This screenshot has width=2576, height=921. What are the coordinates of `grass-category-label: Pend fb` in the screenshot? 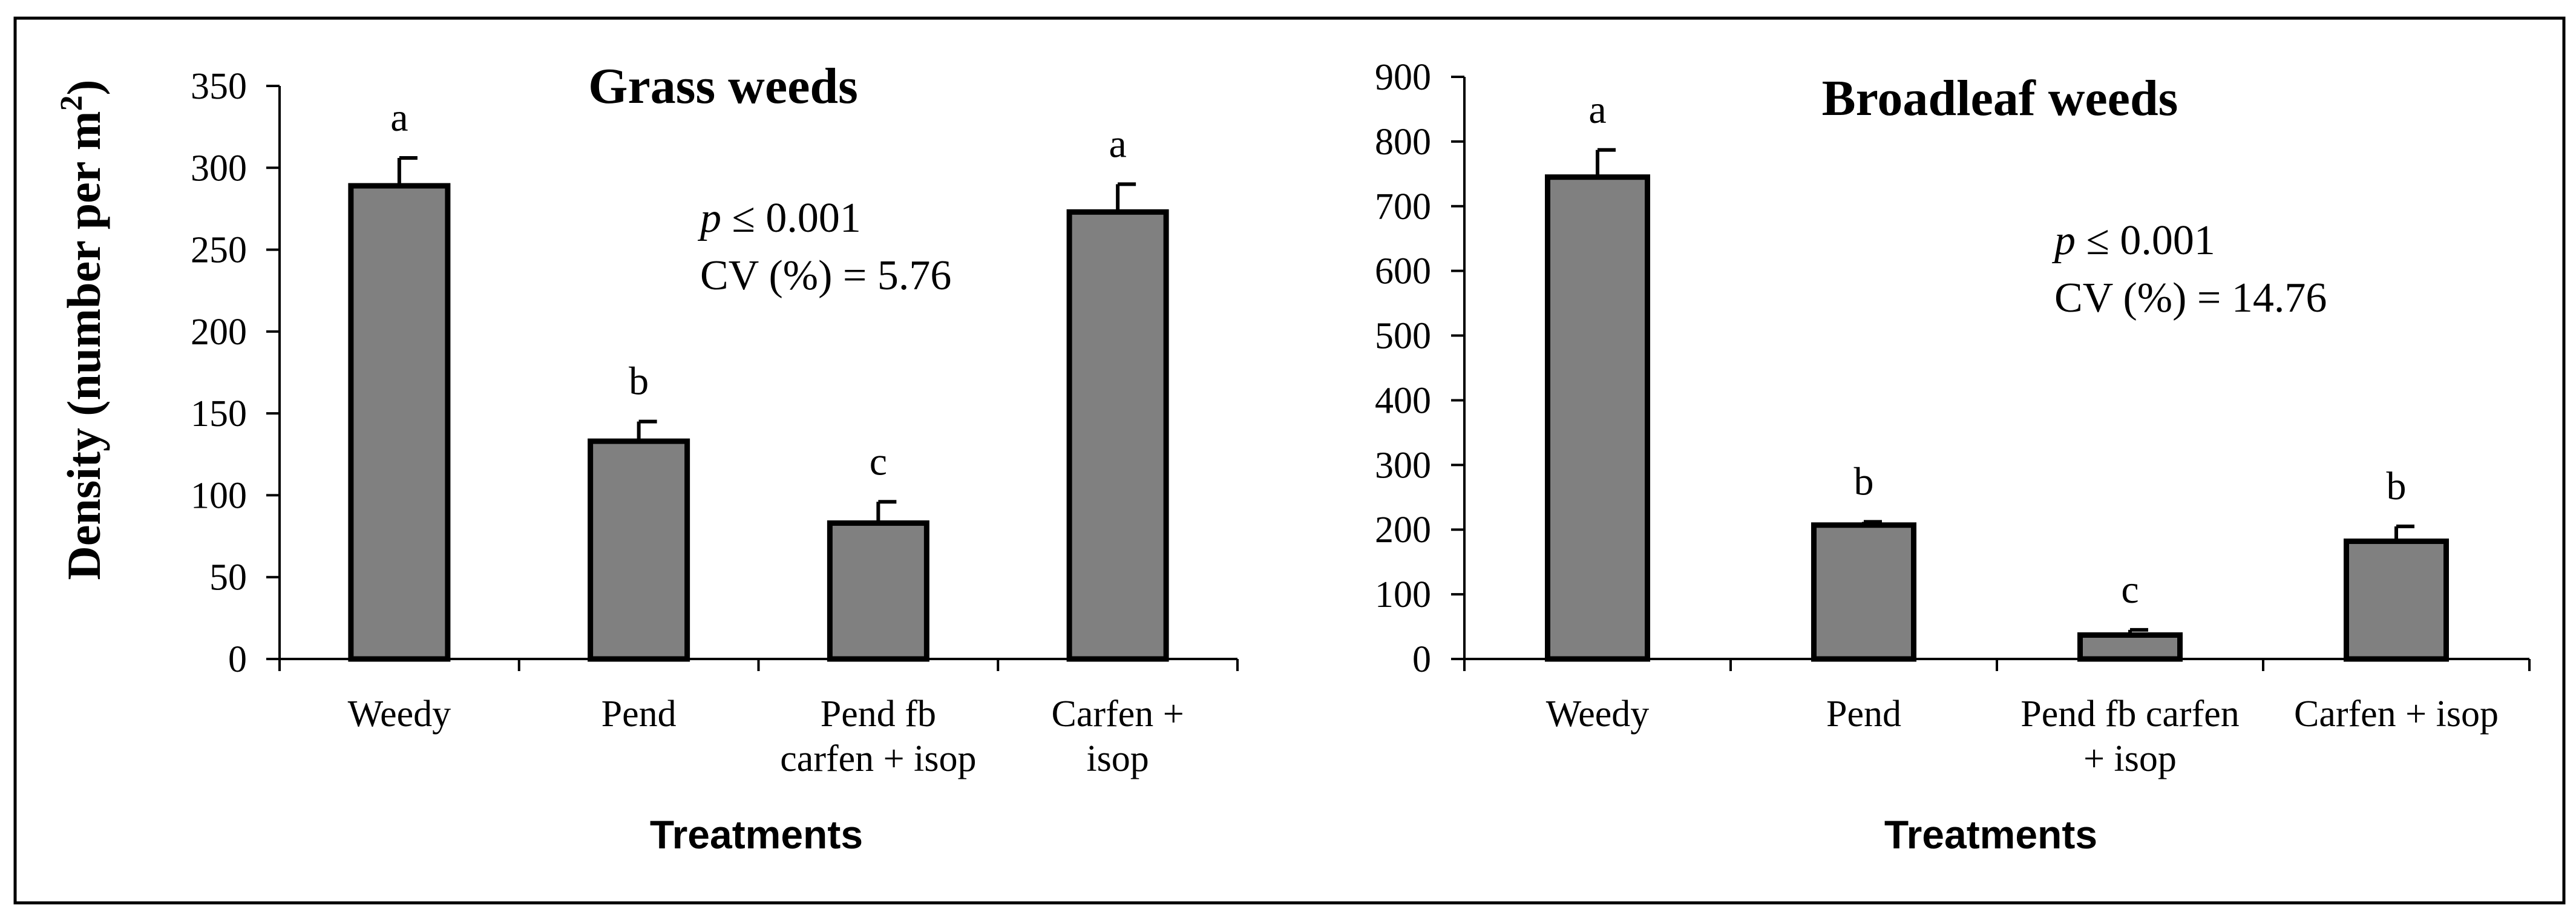 It's located at (878, 714).